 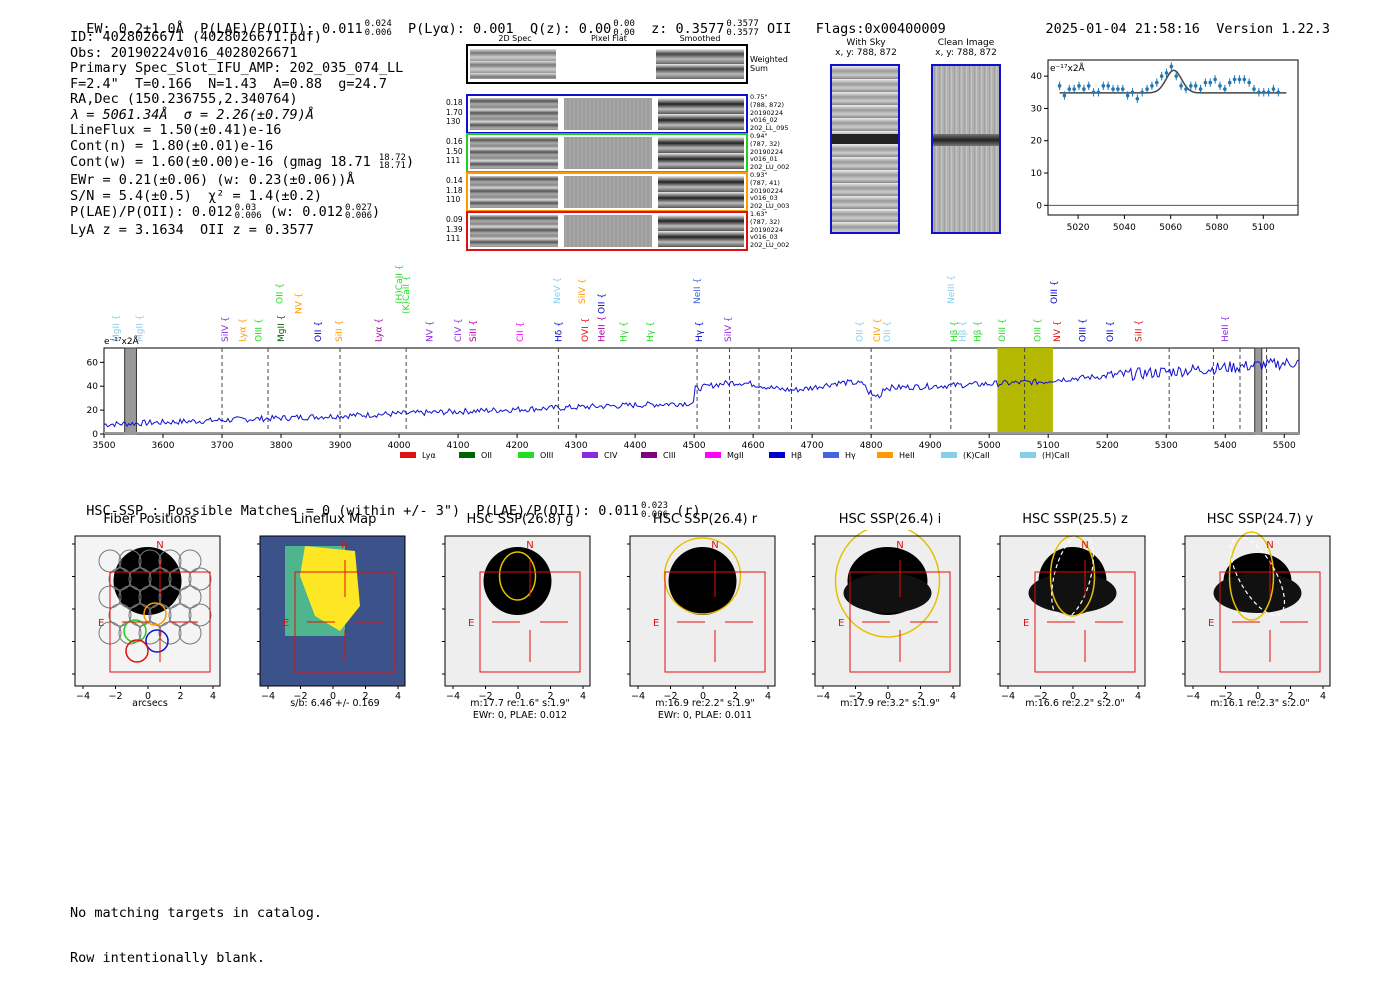 What do you see at coordinates (122, 341) in the screenshot?
I see `spectrum-ylabel: e⁻¹⁷x2Å` at bounding box center [122, 341].